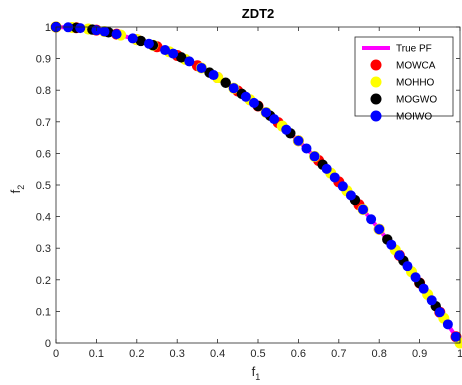 Image resolution: width=462 pixels, height=385 pixels. What do you see at coordinates (414, 117) in the screenshot?
I see `legend-label: MOIWO` at bounding box center [414, 117].